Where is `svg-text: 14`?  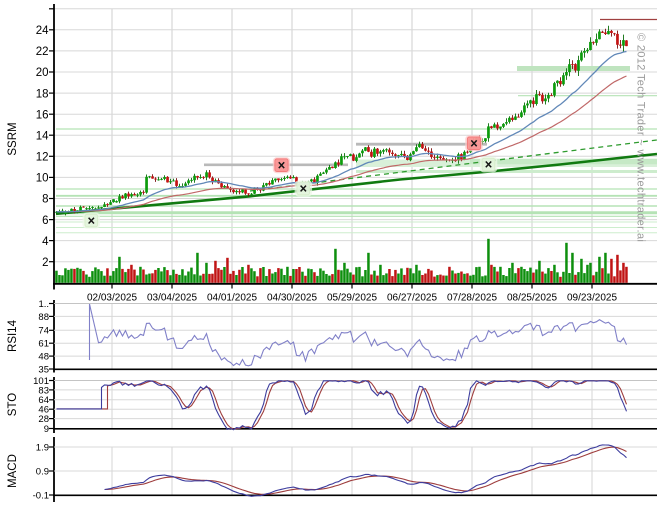
svg-text: 14 is located at coordinates (42, 136).